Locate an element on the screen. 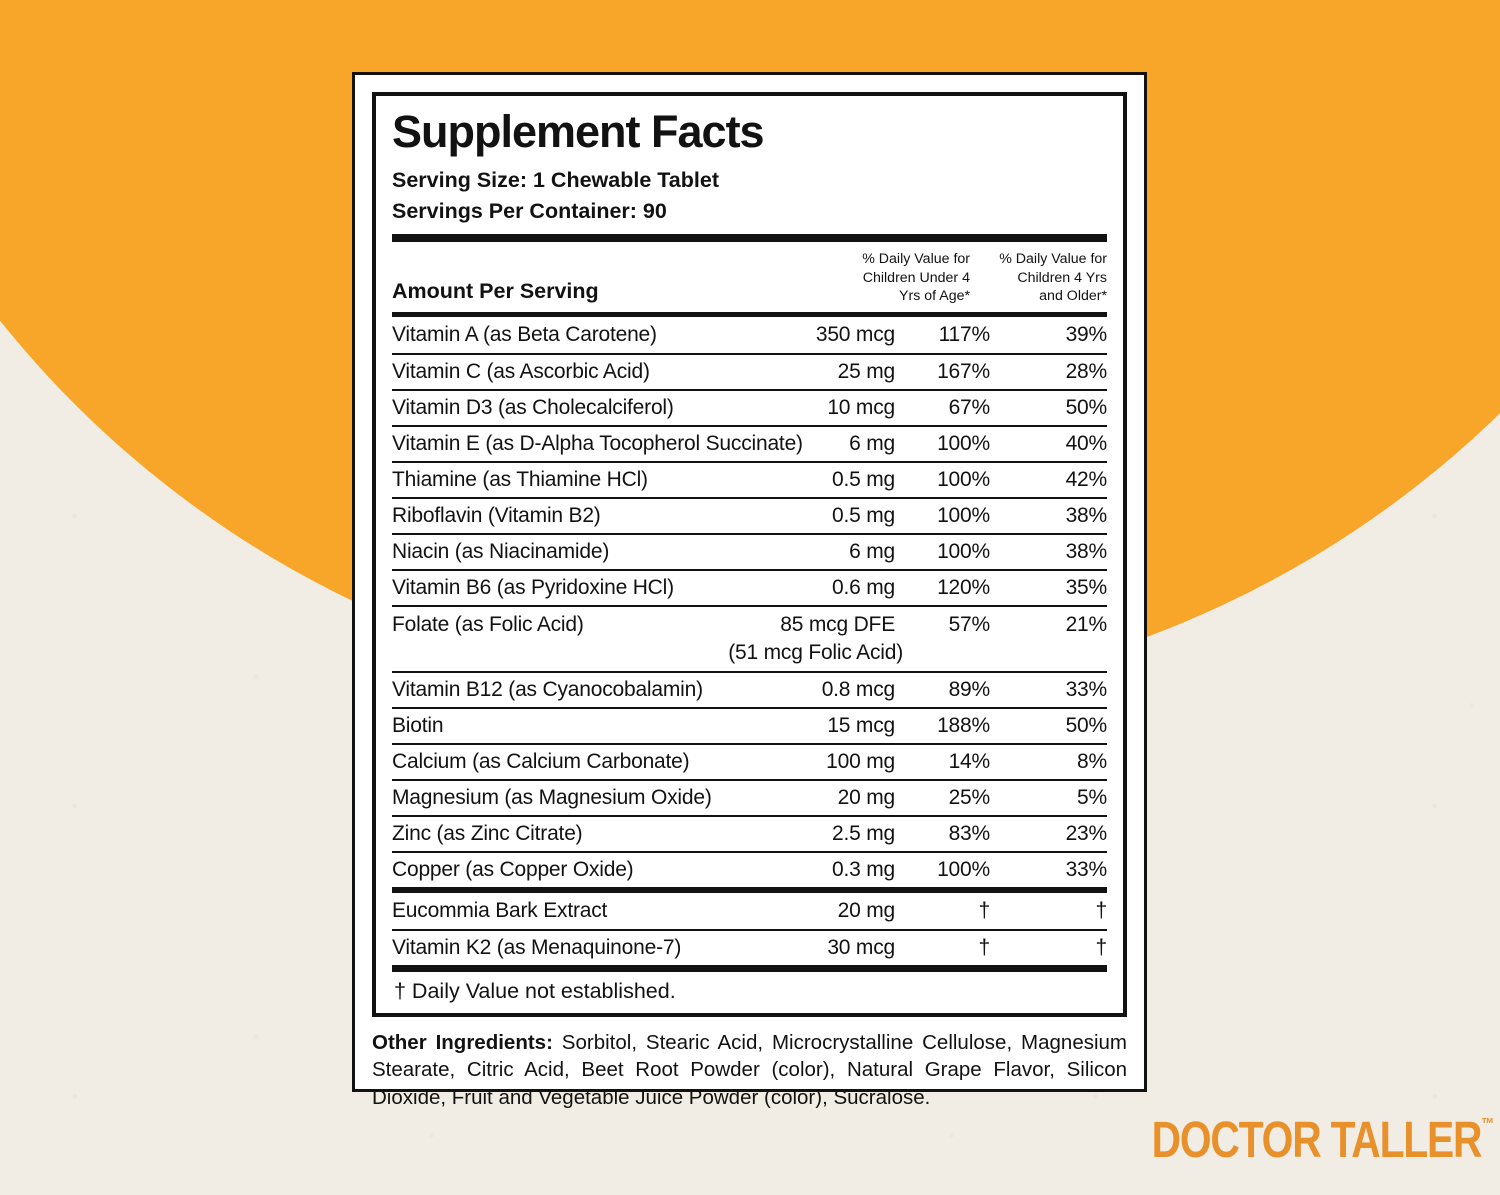 This screenshot has height=1195, width=1500. brand-logo-text: DOCTOR TALLER is located at coordinates (1317, 1139).